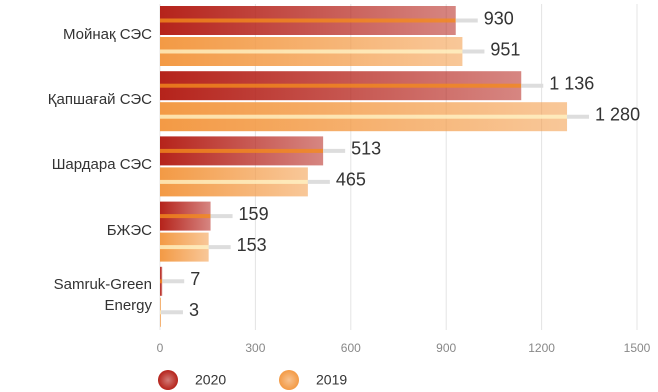 The width and height of the screenshot is (658, 392). Describe the element at coordinates (129, 230) in the screenshot. I see `category-label: БЖЭС` at that location.